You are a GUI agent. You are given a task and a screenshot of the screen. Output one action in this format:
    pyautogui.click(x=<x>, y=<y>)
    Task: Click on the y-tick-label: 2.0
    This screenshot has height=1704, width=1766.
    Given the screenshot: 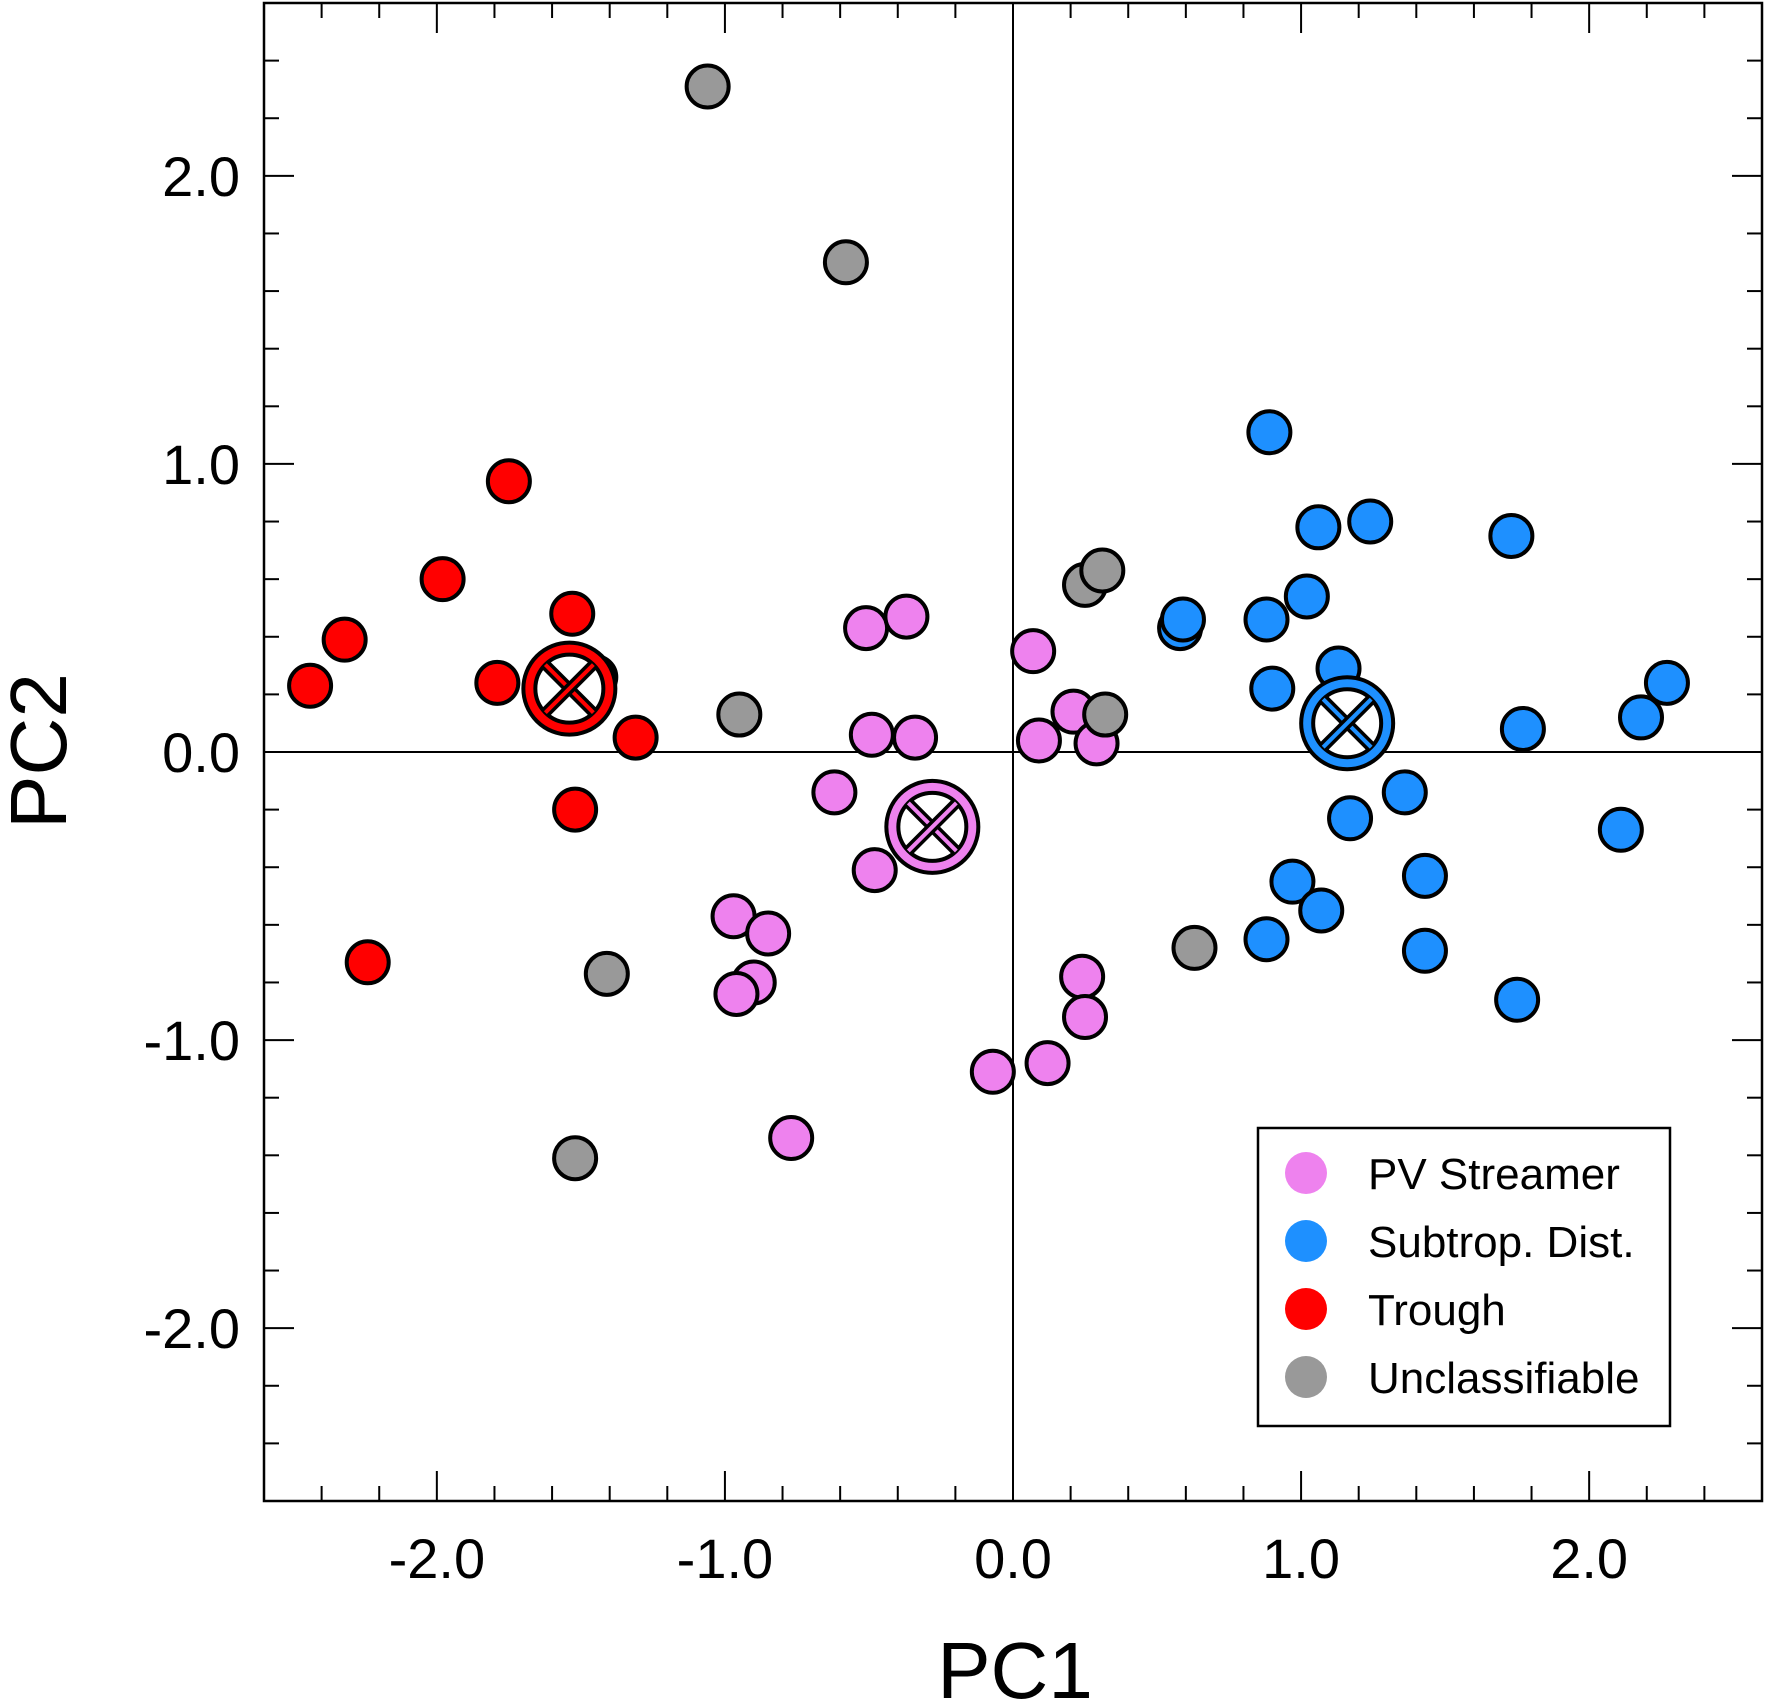 What is the action you would take?
    pyautogui.click(x=201, y=176)
    